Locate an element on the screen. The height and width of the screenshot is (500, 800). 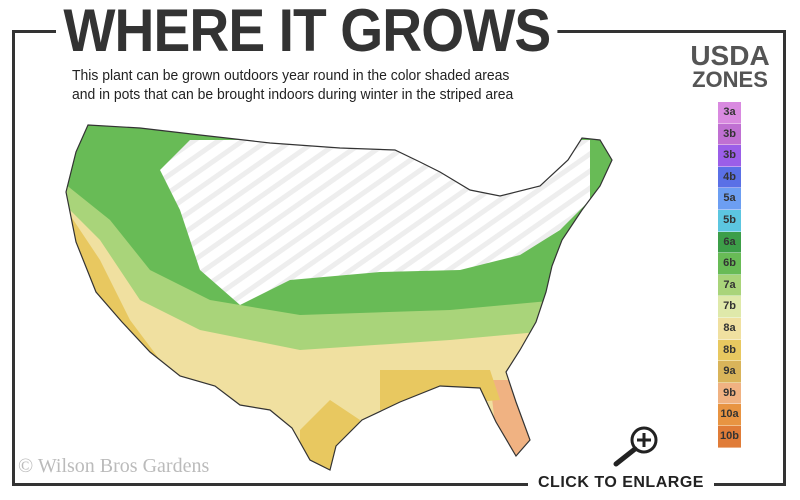
page-title: WHERE IT GROWS is located at coordinates (307, 33).